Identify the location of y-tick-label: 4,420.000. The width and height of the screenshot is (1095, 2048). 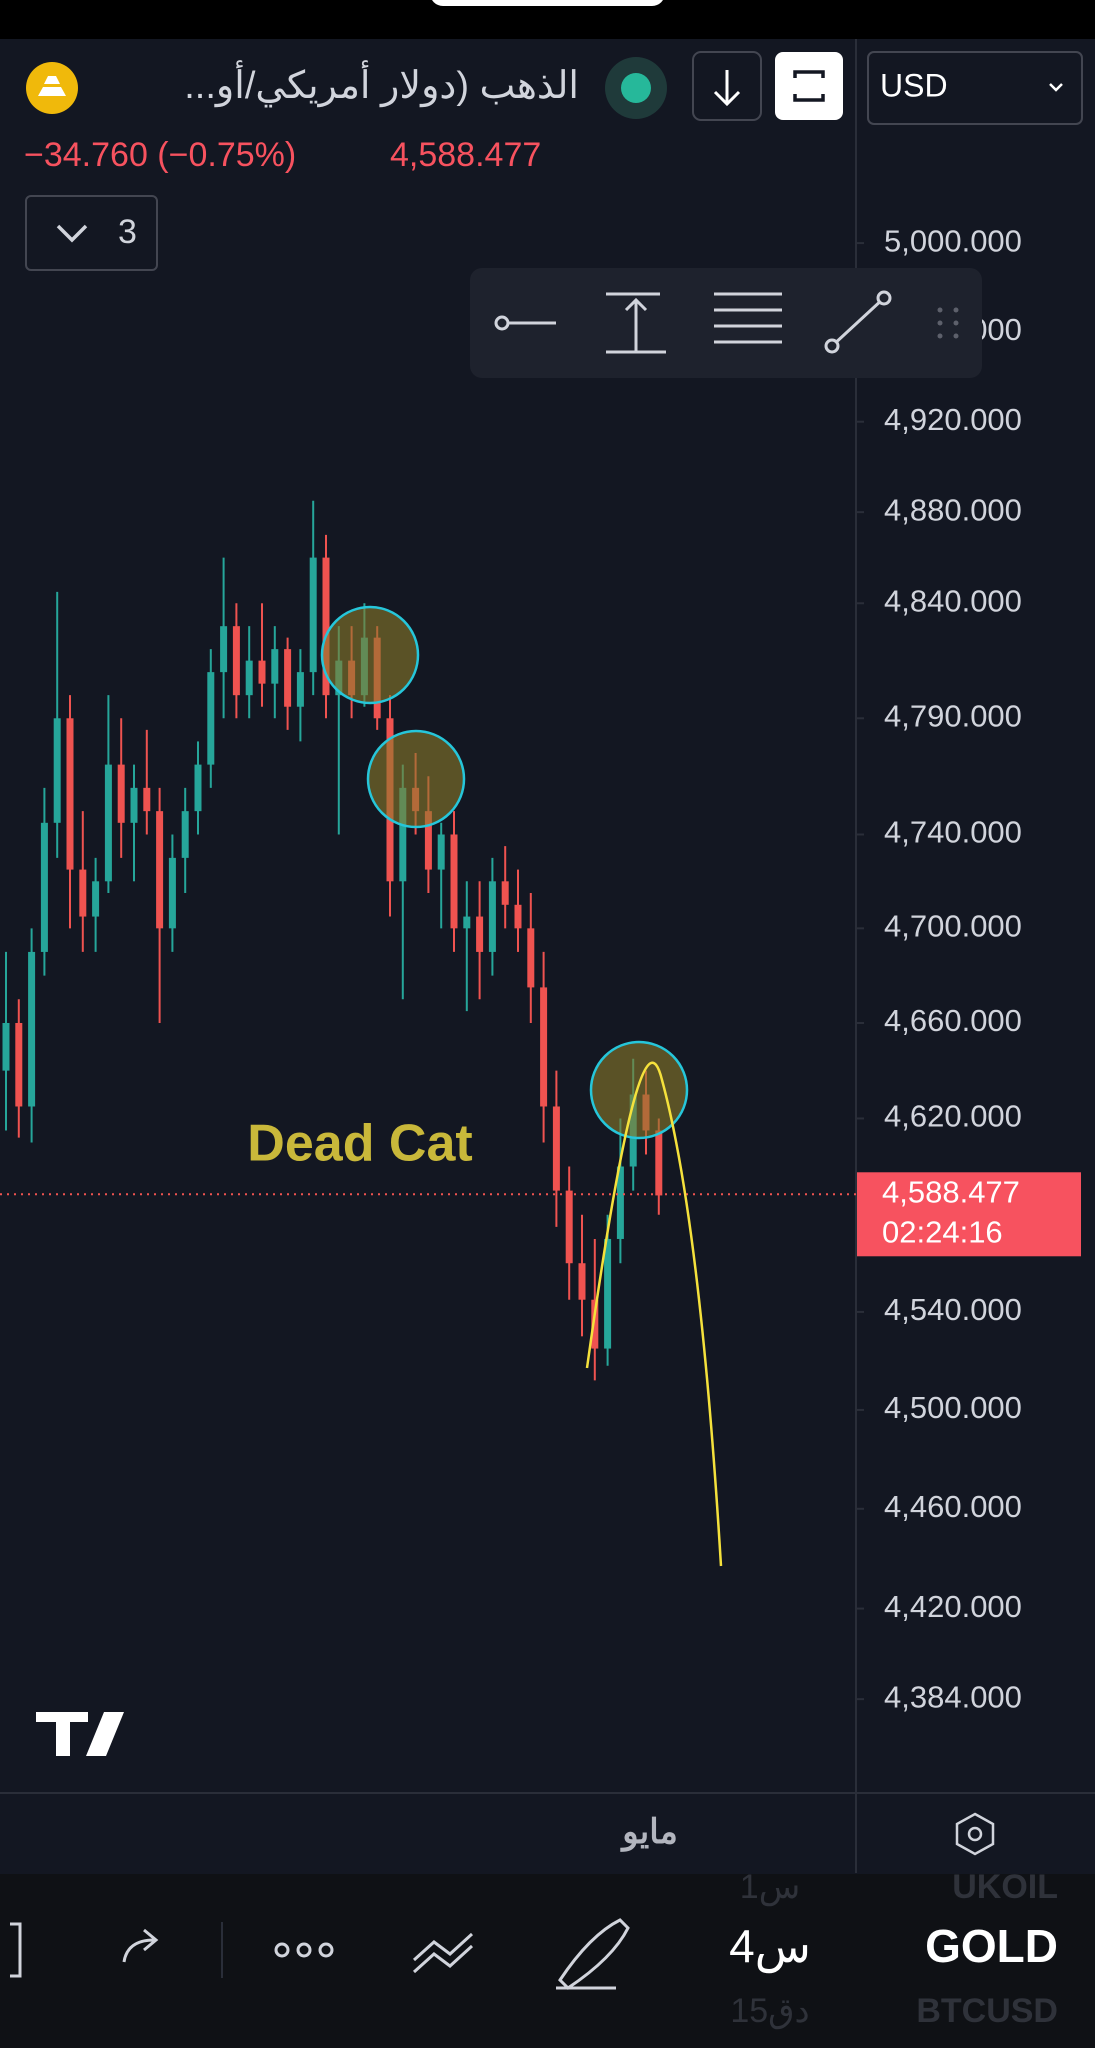
(953, 1606).